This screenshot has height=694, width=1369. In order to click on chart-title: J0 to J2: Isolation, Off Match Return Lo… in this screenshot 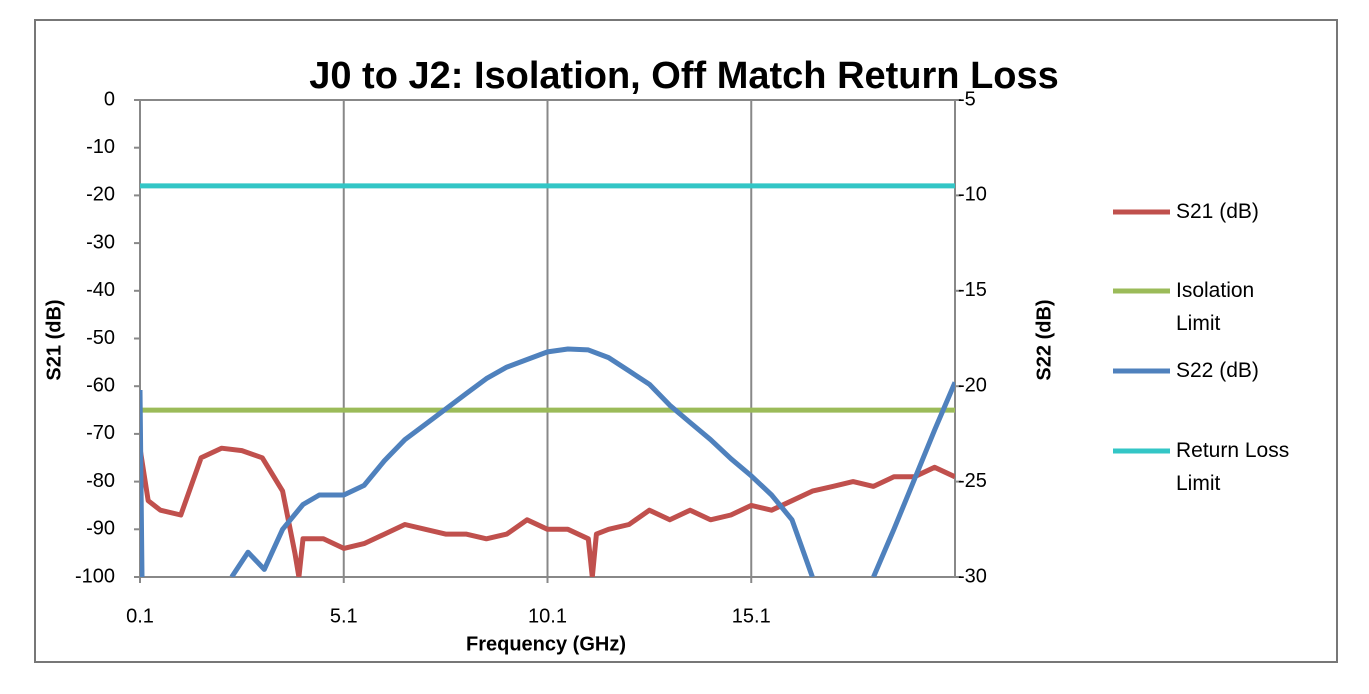, I will do `click(684, 76)`.